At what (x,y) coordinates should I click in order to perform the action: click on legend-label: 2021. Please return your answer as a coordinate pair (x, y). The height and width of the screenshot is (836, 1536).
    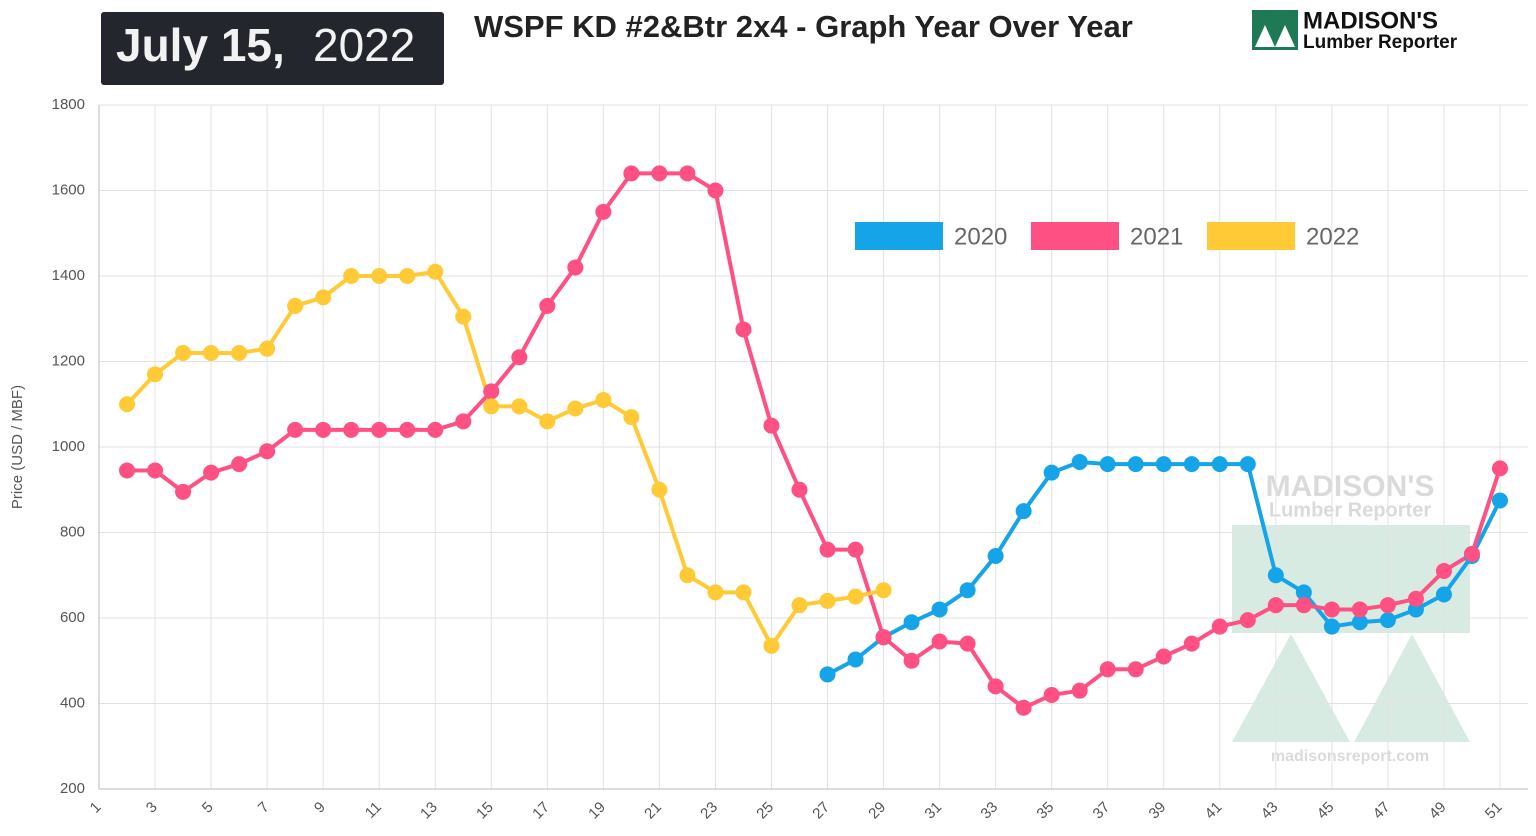
    Looking at the image, I should click on (1156, 236).